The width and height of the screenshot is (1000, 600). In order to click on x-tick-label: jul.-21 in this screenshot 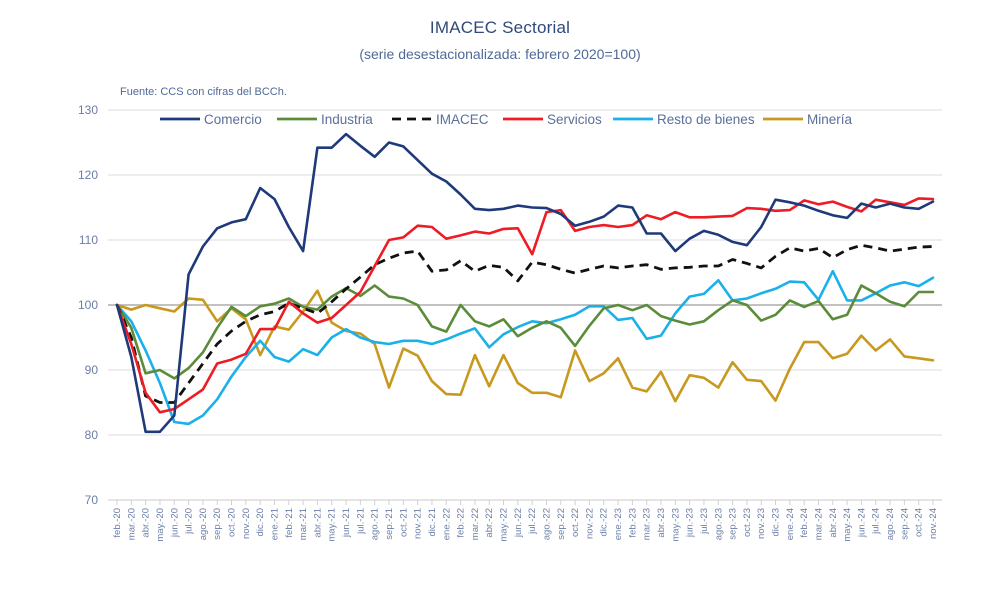, I will do `click(360, 521)`.